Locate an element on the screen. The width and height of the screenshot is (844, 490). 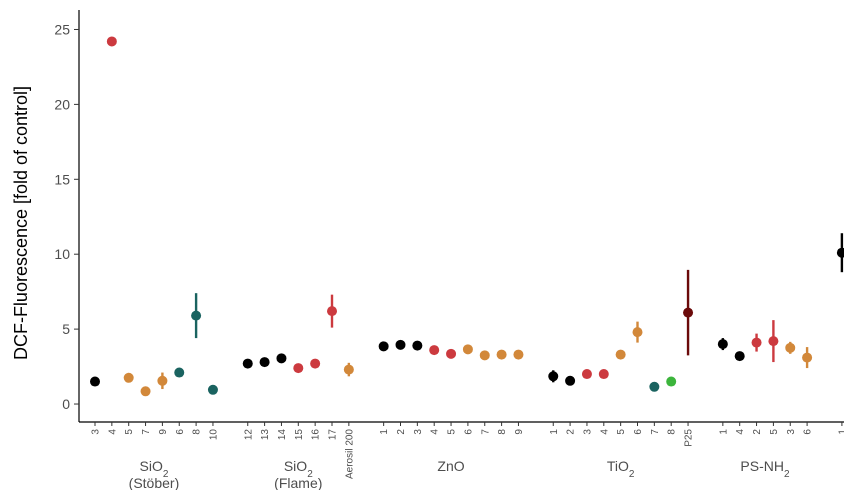
y-axis-title: DCF-Fluorescence [fold of control] is located at coordinates (21, 223).